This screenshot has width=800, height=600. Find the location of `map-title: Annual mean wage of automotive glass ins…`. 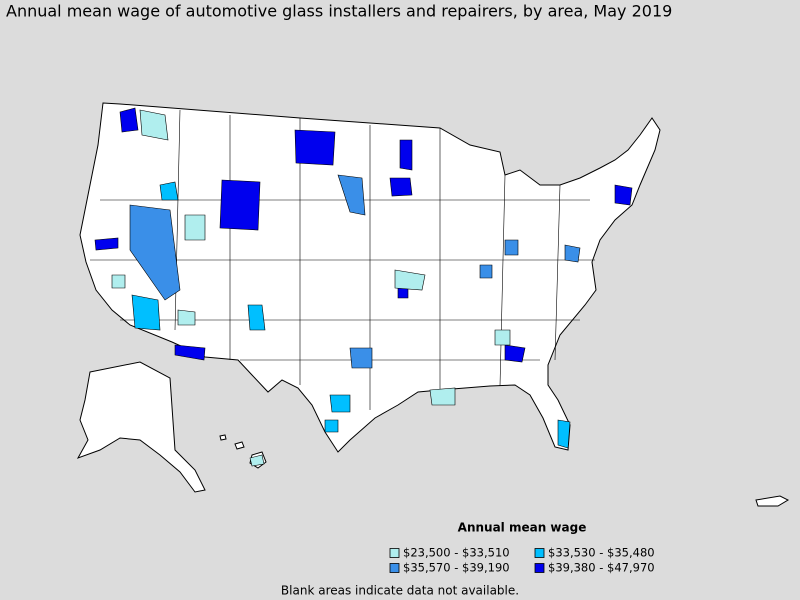

map-title: Annual mean wage of automotive glass ins… is located at coordinates (339, 11).